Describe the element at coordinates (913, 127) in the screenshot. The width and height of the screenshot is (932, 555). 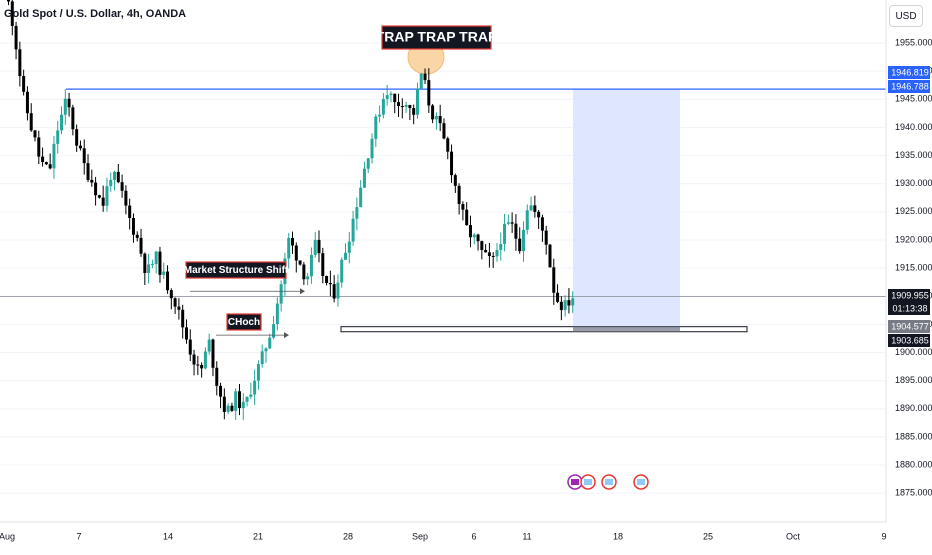
I see `y-tick-label: 1940.000` at that location.